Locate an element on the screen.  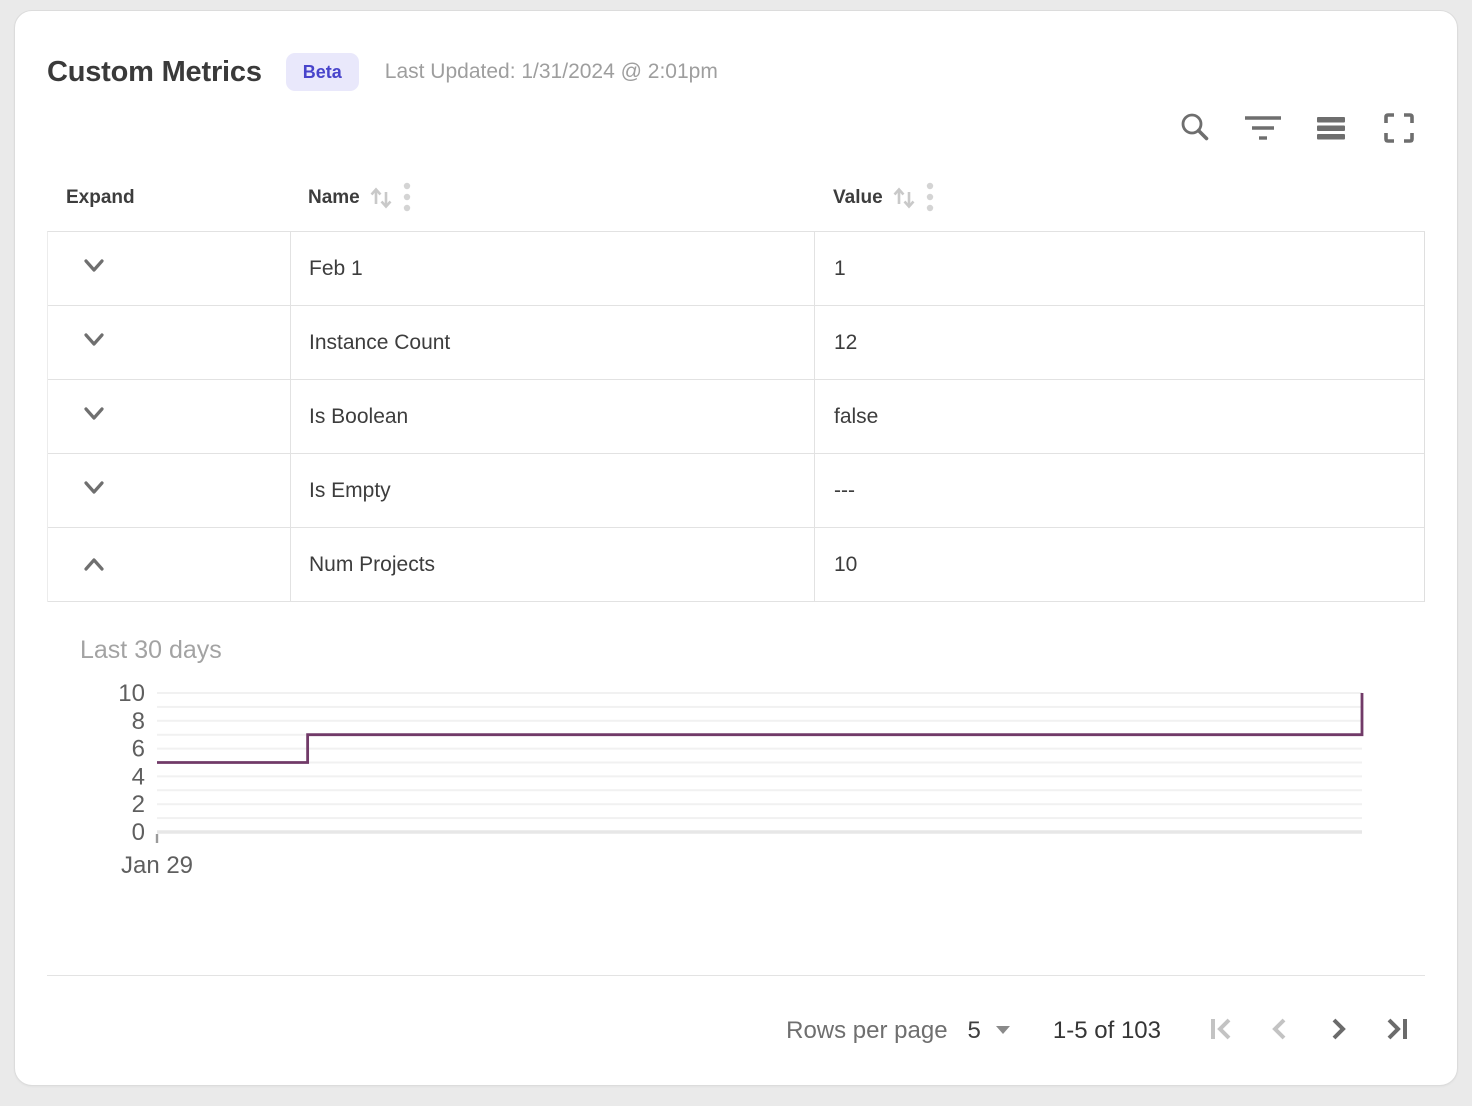
value-column-menu-button is located at coordinates (930, 198).